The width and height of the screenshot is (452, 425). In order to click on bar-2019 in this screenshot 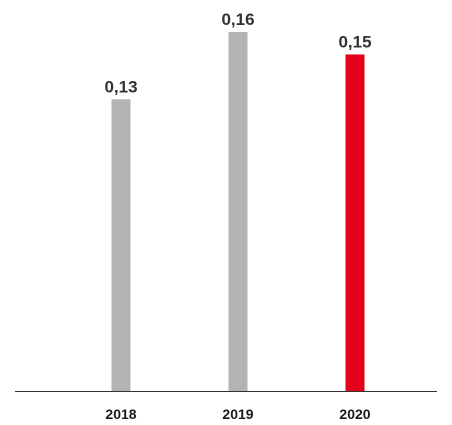, I will do `click(238, 211)`.